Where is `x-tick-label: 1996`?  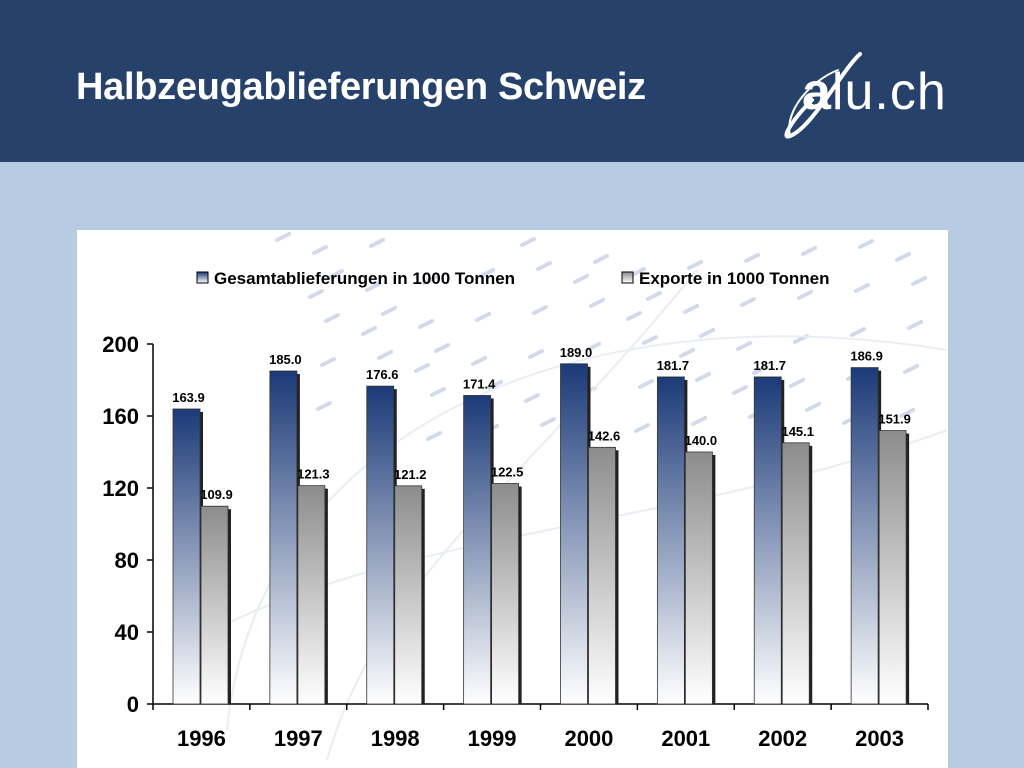 x-tick-label: 1996 is located at coordinates (201, 738).